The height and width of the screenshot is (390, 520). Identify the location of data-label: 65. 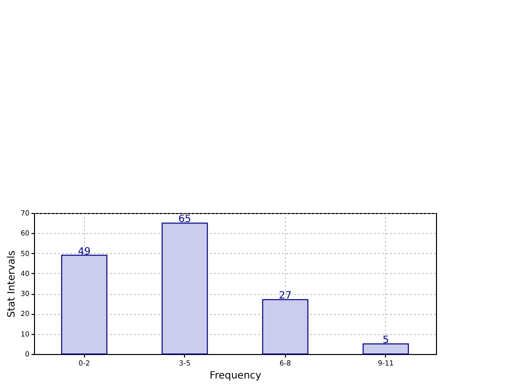
(185, 220).